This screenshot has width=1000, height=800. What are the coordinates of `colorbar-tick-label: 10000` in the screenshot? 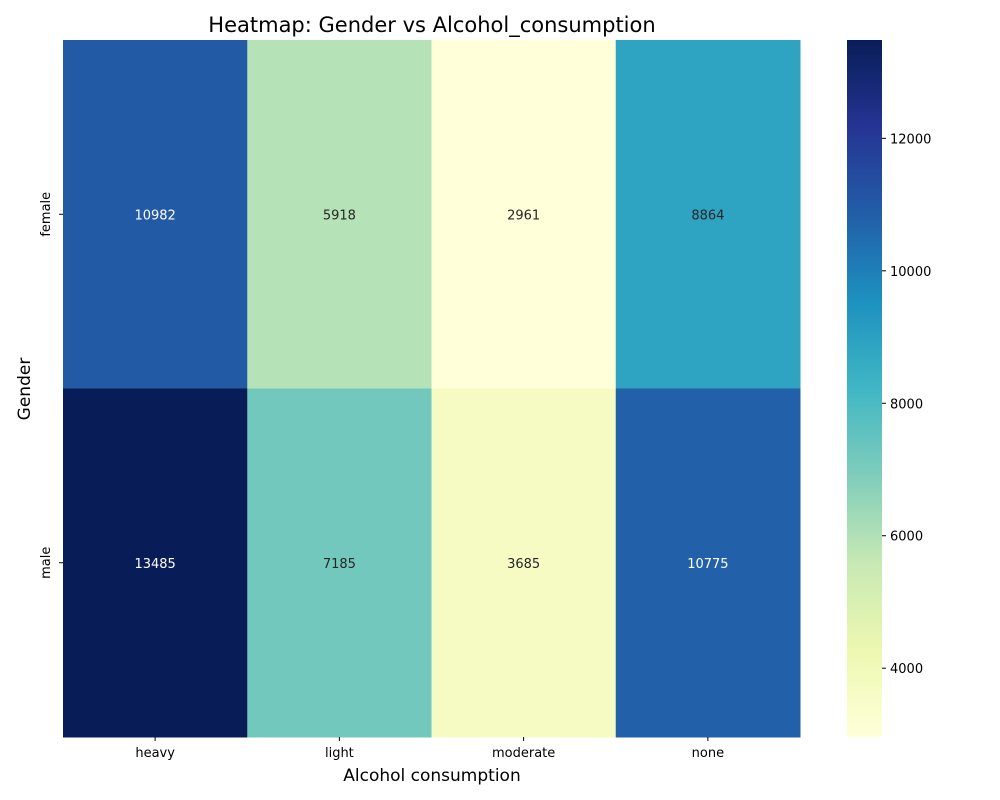 It's located at (910, 272).